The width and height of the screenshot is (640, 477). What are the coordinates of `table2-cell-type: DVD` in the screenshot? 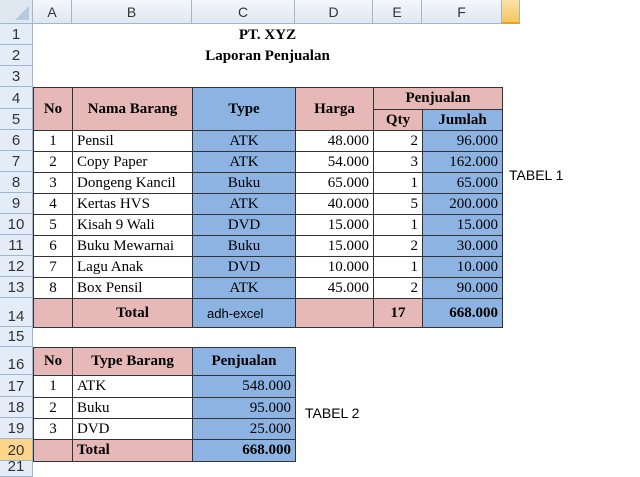 It's located at (132, 429).